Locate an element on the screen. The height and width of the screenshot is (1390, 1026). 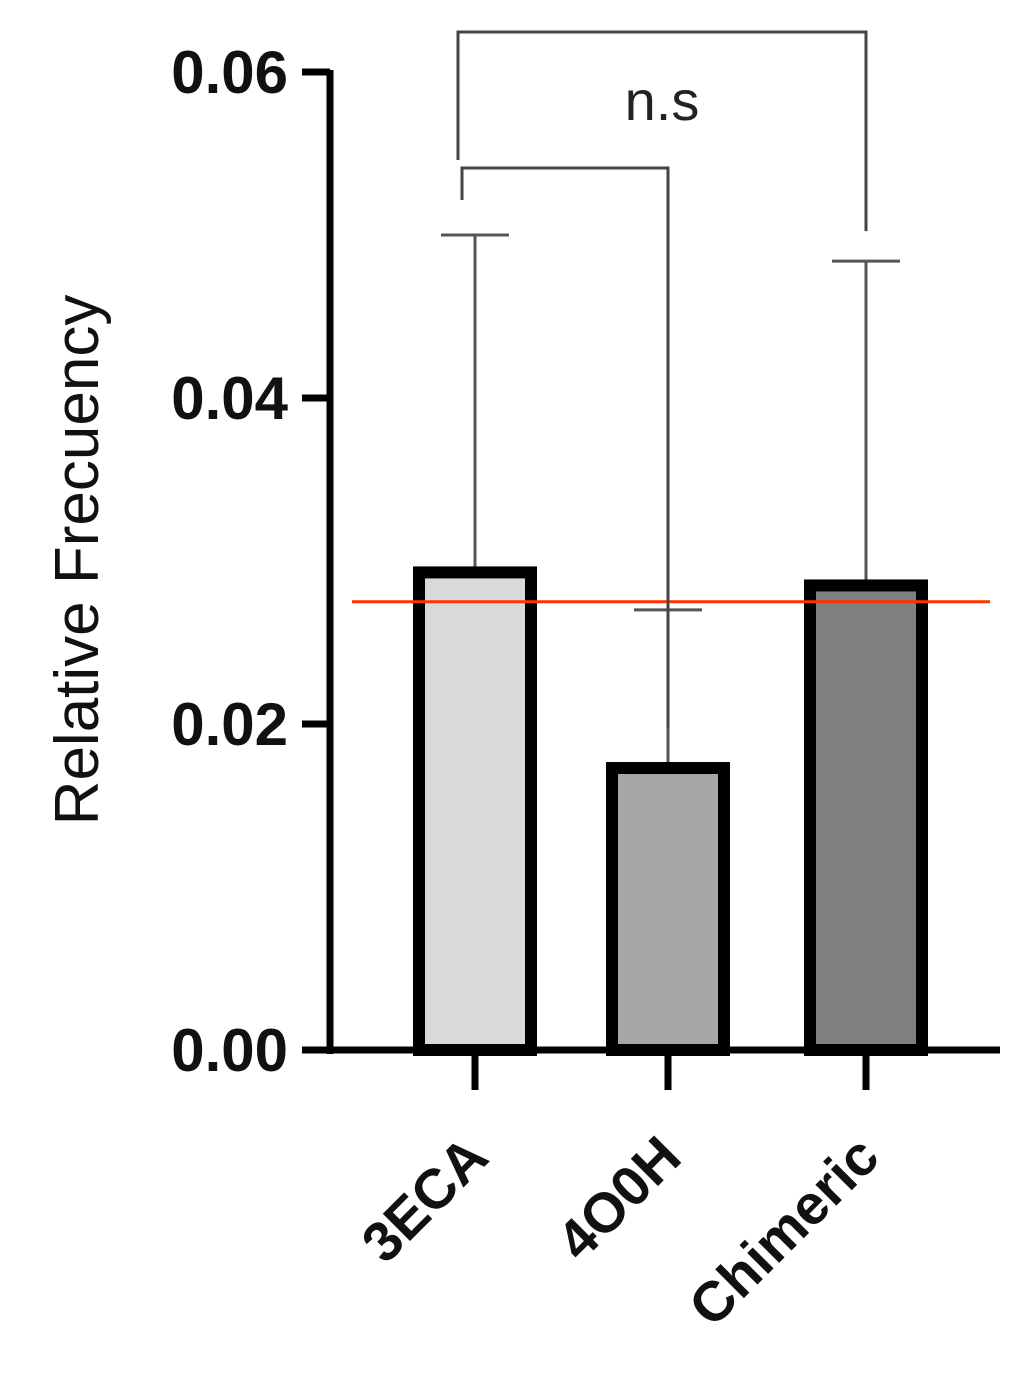
y-tick-label-3: 0.06 is located at coordinates (229, 72).